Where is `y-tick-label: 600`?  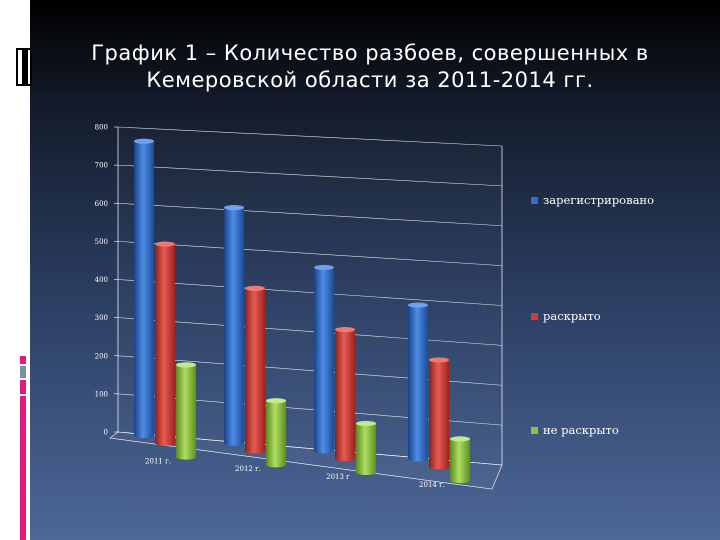
y-tick-label: 600 is located at coordinates (101, 204).